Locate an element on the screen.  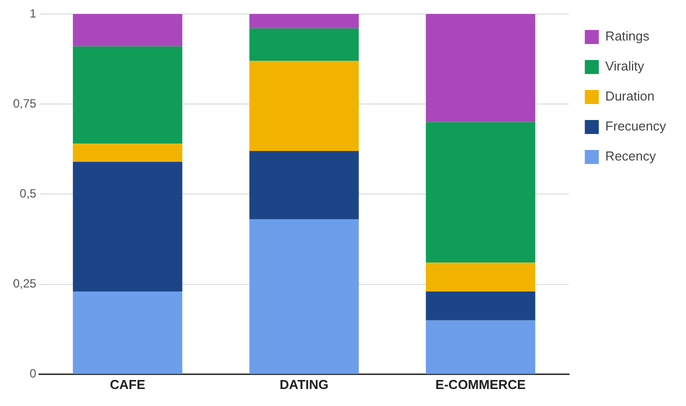
x-tick-label: CAFE is located at coordinates (128, 384).